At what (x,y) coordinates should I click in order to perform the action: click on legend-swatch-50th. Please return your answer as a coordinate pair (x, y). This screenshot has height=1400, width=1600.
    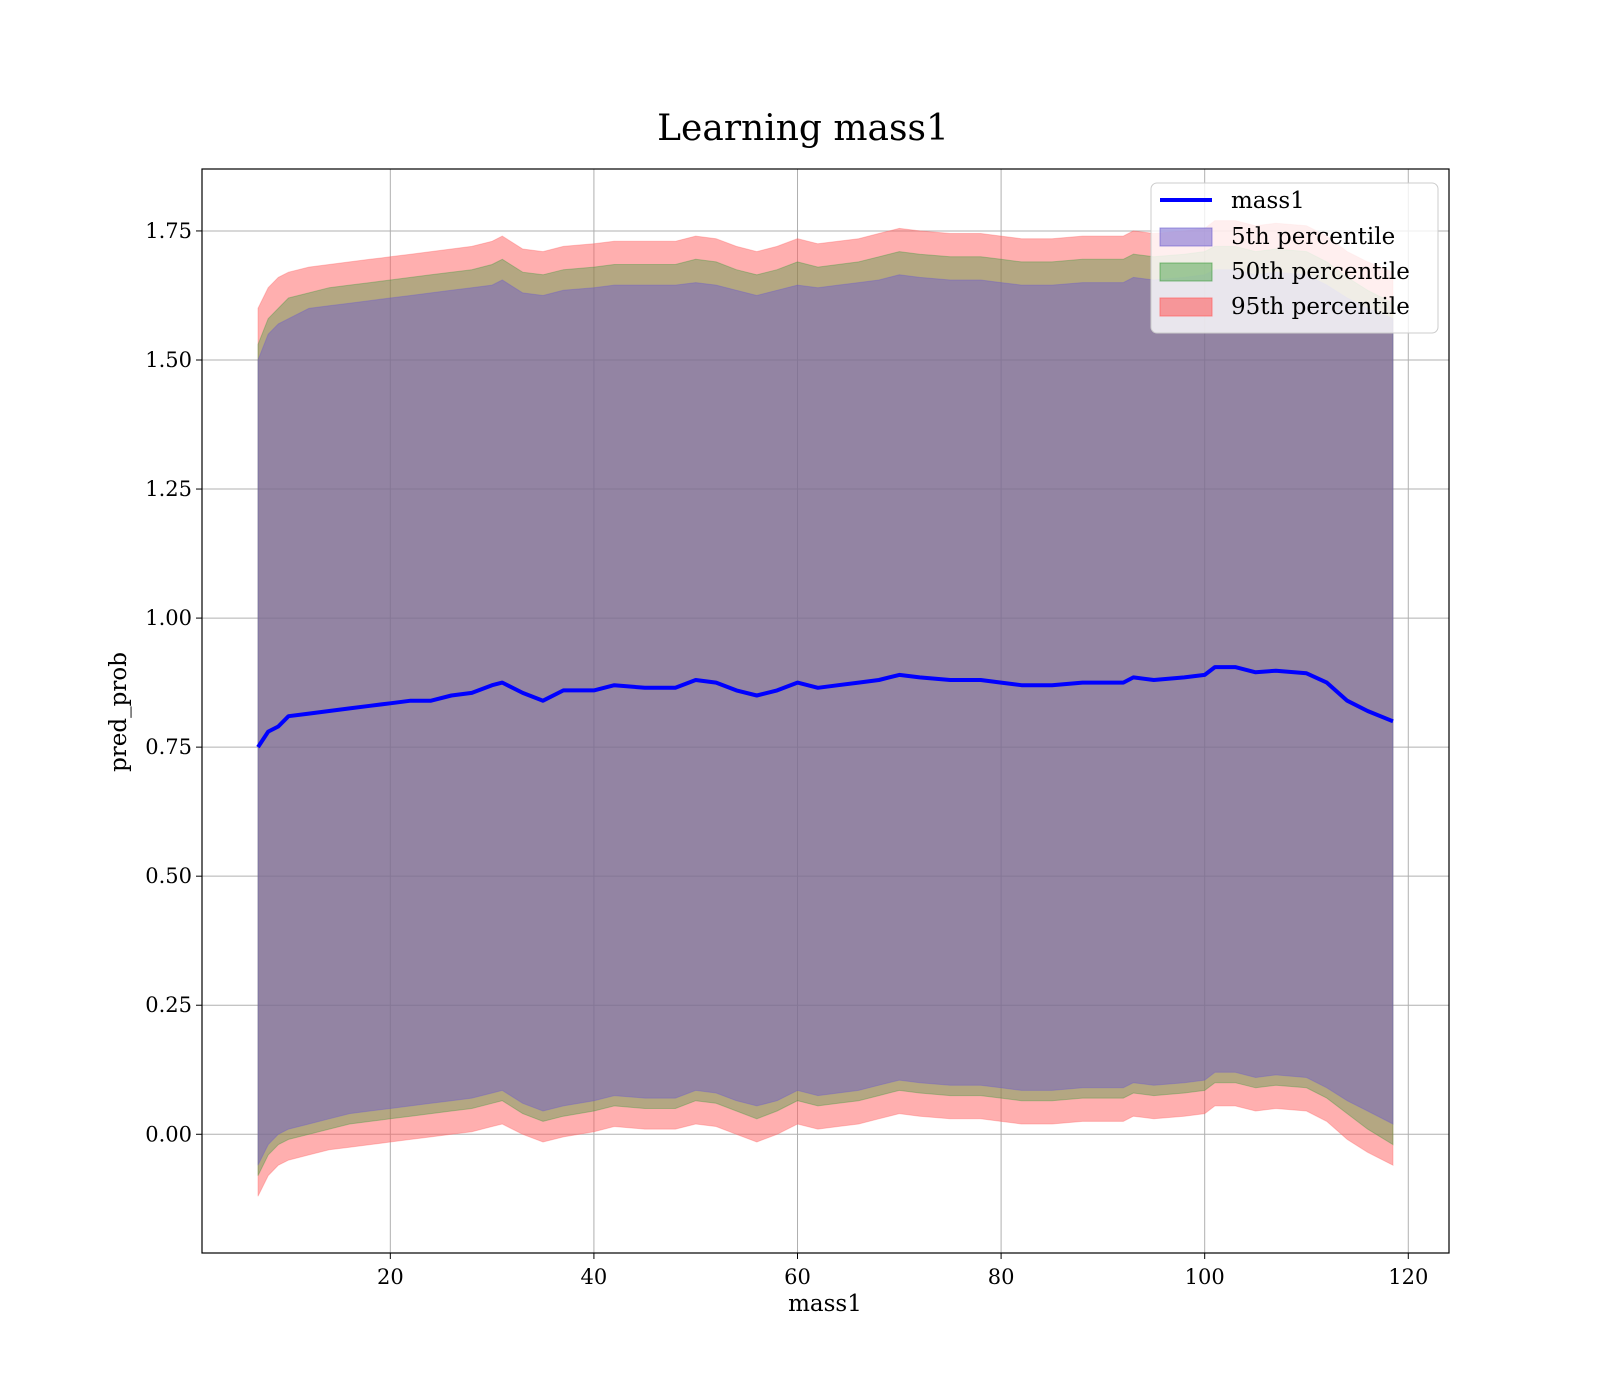
    Looking at the image, I should click on (1186, 272).